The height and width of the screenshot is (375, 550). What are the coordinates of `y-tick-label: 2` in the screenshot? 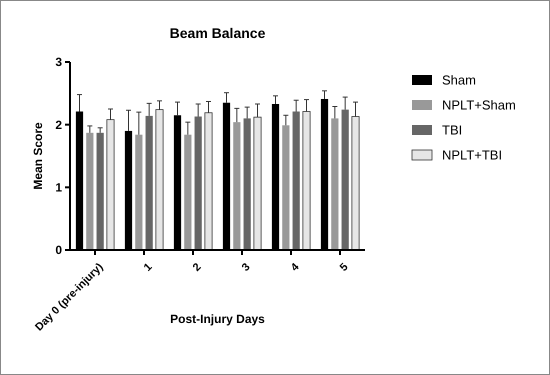 It's located at (58, 125).